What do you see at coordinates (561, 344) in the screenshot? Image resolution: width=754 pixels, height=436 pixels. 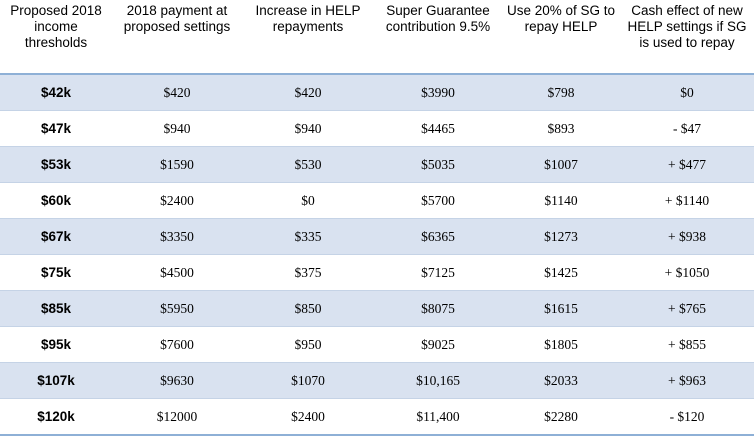 I see `sg-repay-cell: $1805` at bounding box center [561, 344].